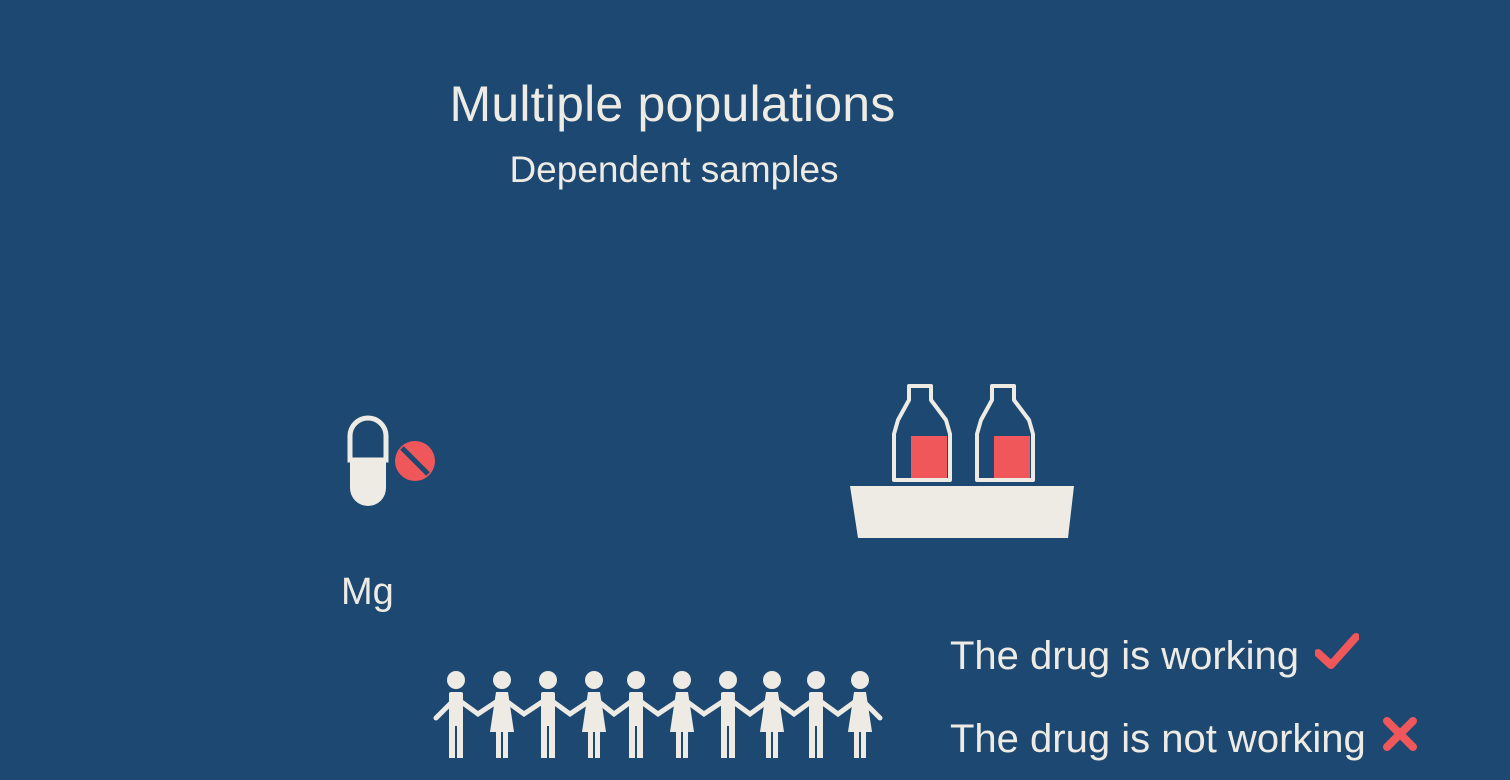  What do you see at coordinates (962, 512) in the screenshot?
I see `tray-icon` at bounding box center [962, 512].